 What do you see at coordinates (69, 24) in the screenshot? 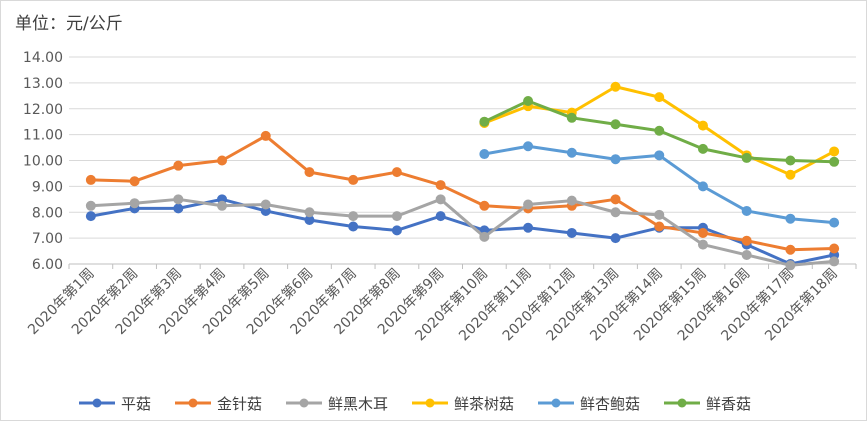
I see `unit-label: 单位：元/公斤` at bounding box center [69, 24].